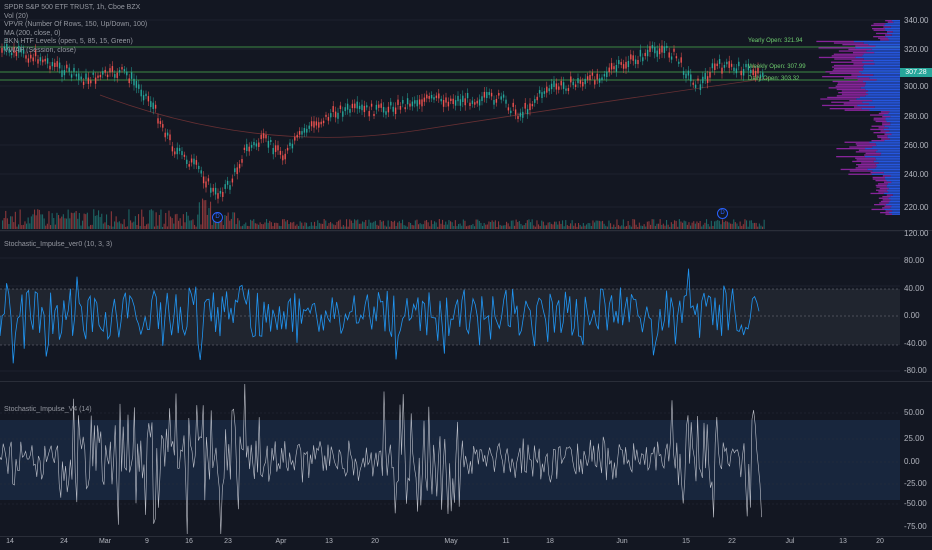  I want to click on impulse-axis: 50.00 25.00 0.00 -25.00 -50.00 -75.00, so click(916, 459).